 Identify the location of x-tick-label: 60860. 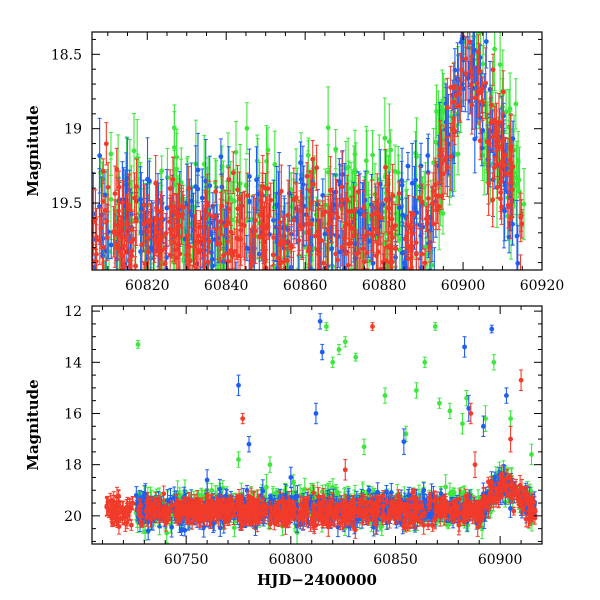
(305, 286).